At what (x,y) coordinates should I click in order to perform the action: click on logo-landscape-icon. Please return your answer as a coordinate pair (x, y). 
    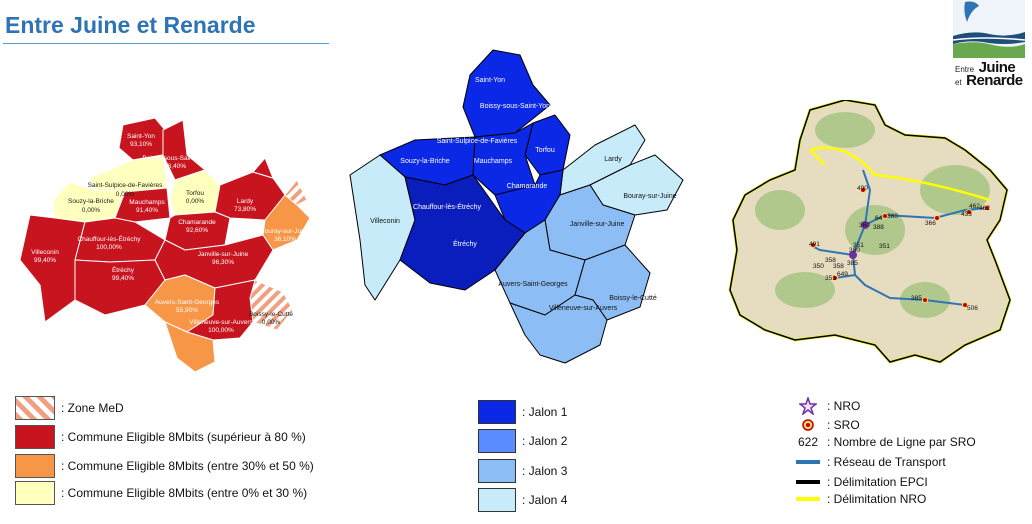
    Looking at the image, I should click on (989, 29).